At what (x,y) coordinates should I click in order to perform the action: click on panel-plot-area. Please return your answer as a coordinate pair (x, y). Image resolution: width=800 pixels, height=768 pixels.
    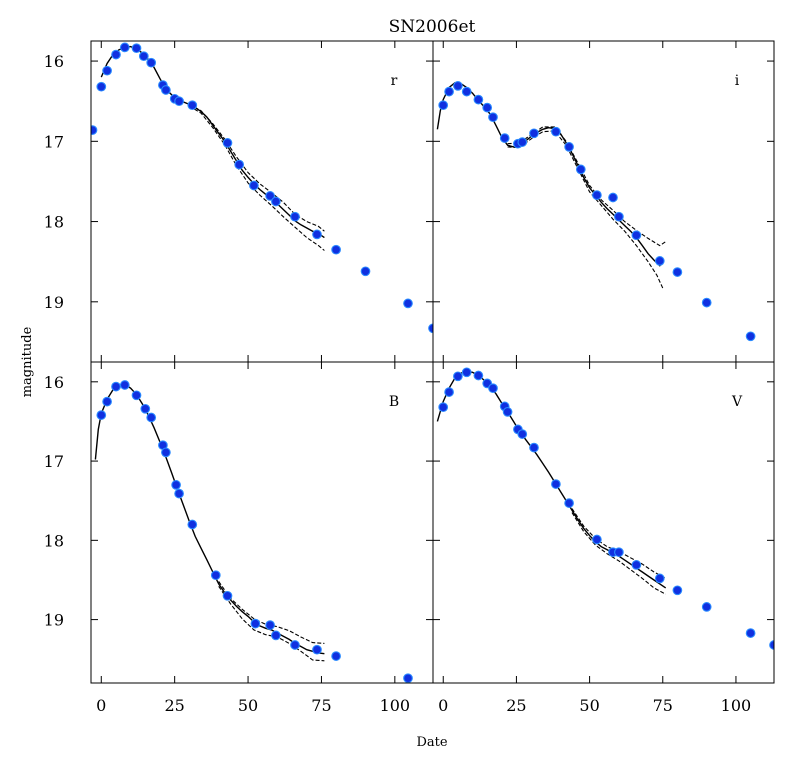
    Looking at the image, I should click on (596, 211).